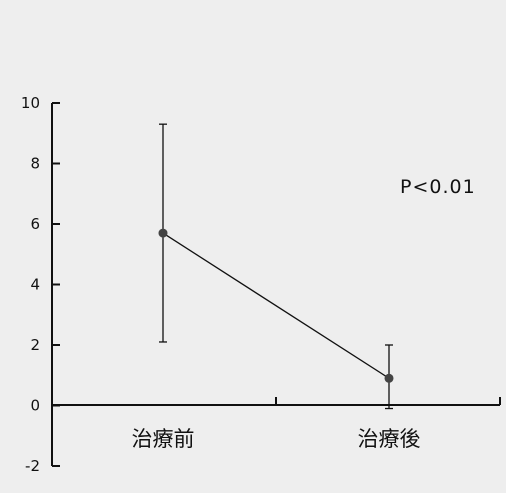 The width and height of the screenshot is (506, 493). Describe the element at coordinates (35, 345) in the screenshot. I see `y-tick-label: 2` at that location.